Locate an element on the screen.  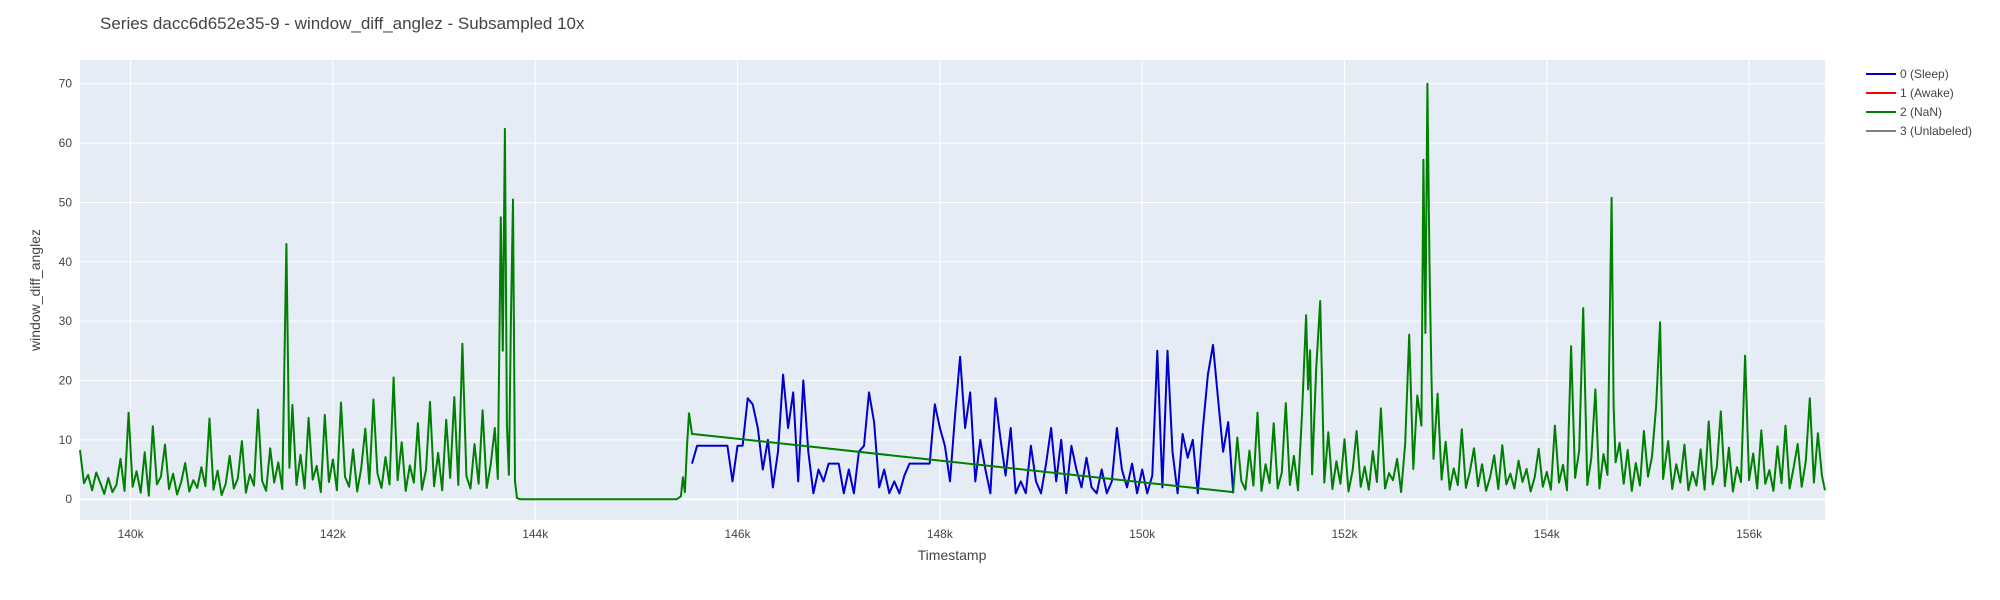
legend-label: 0 (Sleep) is located at coordinates (1924, 74).